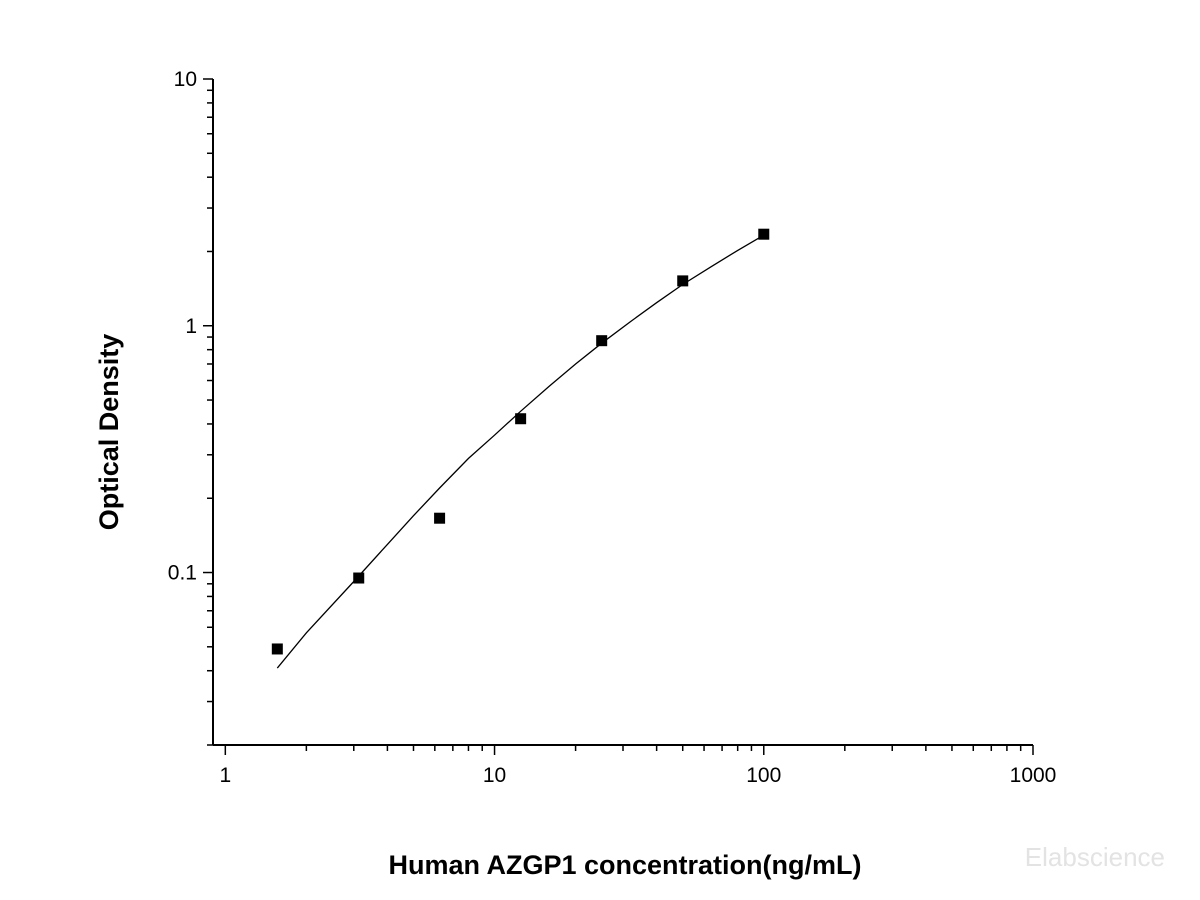  Describe the element at coordinates (1095, 857) in the screenshot. I see `watermark-logo: Elabscience` at that location.